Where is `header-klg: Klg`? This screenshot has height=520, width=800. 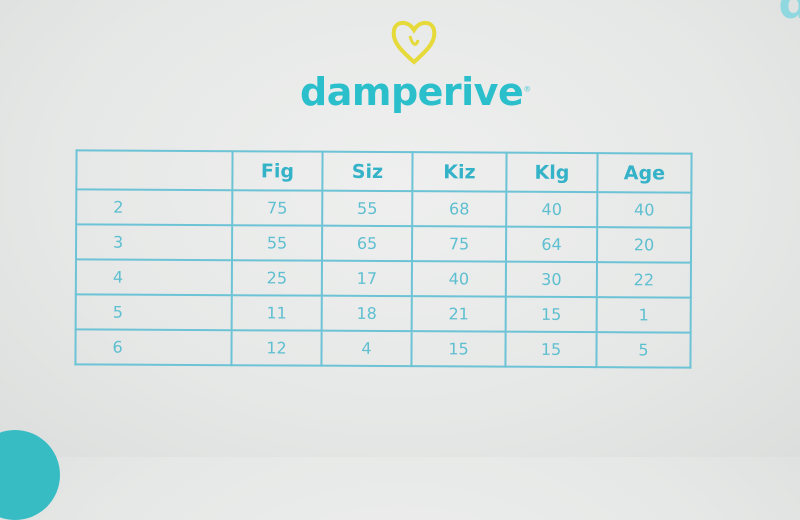
header-klg: Klg is located at coordinates (551, 172).